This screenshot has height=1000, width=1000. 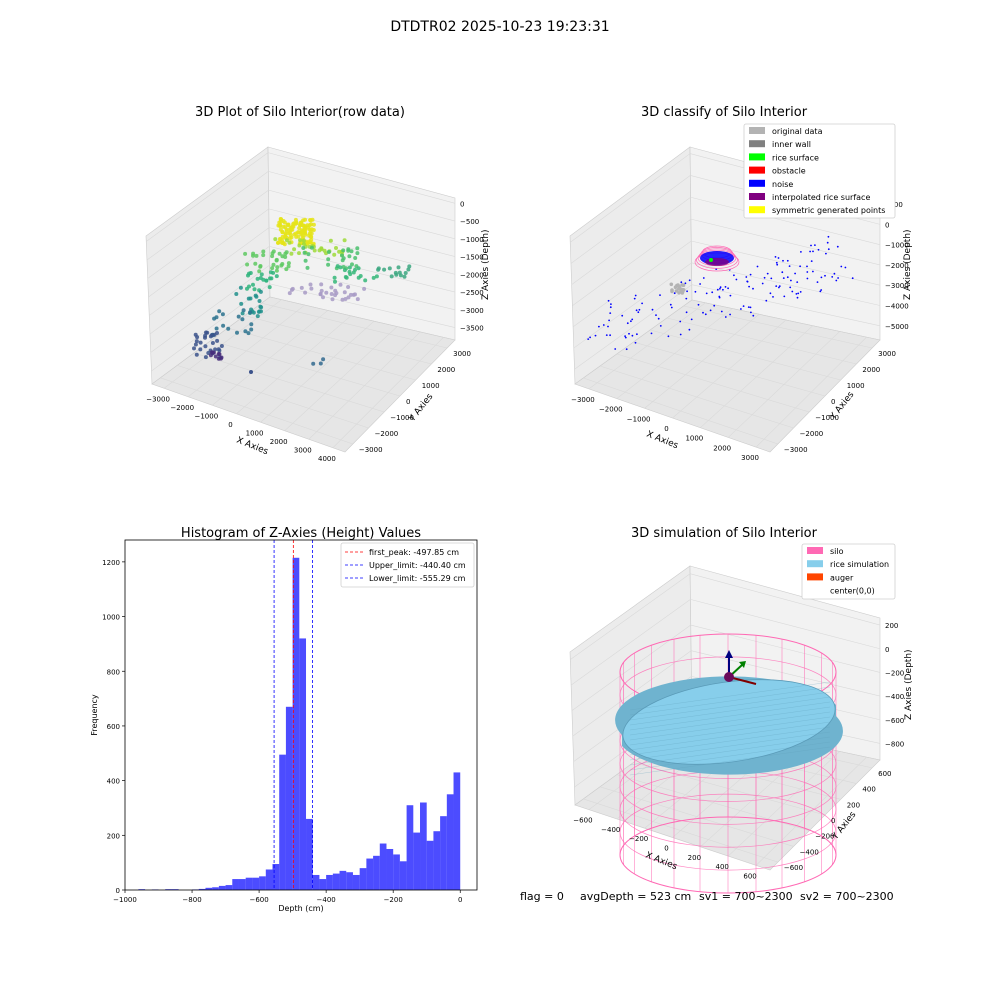 What do you see at coordinates (666, 849) in the screenshot?
I see `sim-x-tick: 0` at bounding box center [666, 849].